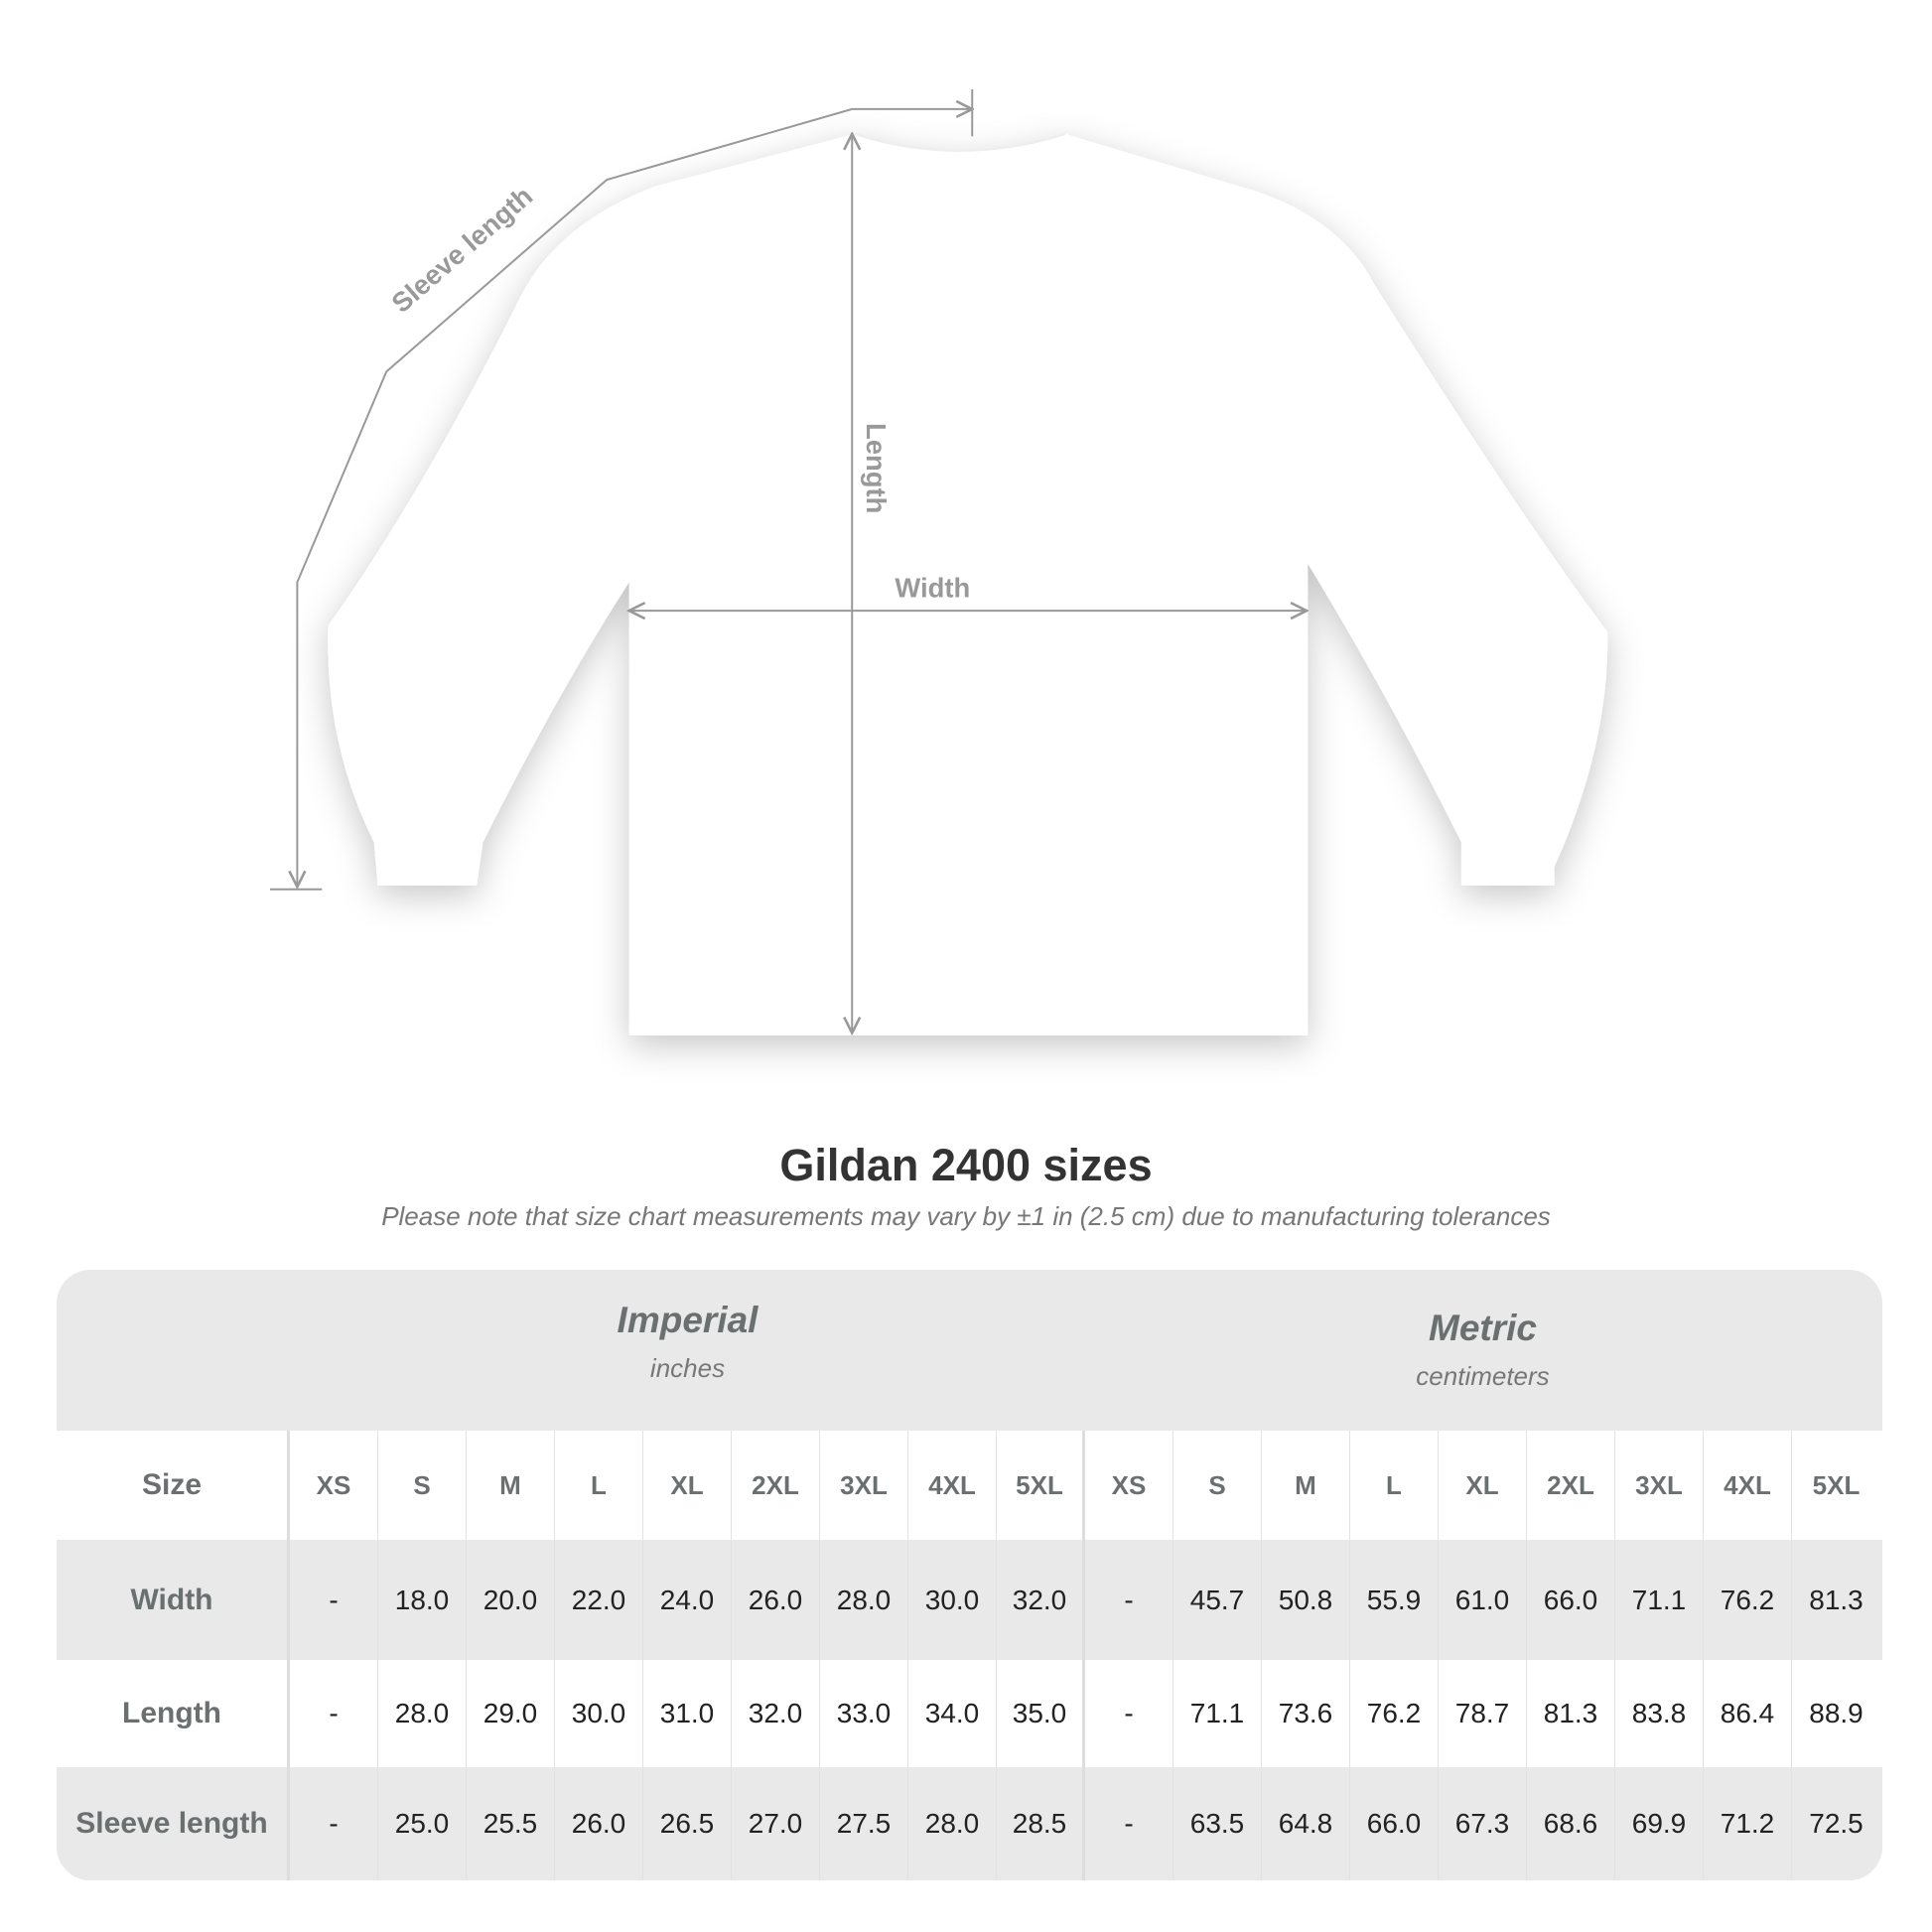  What do you see at coordinates (173, 1714) in the screenshot?
I see `row-label: Length` at bounding box center [173, 1714].